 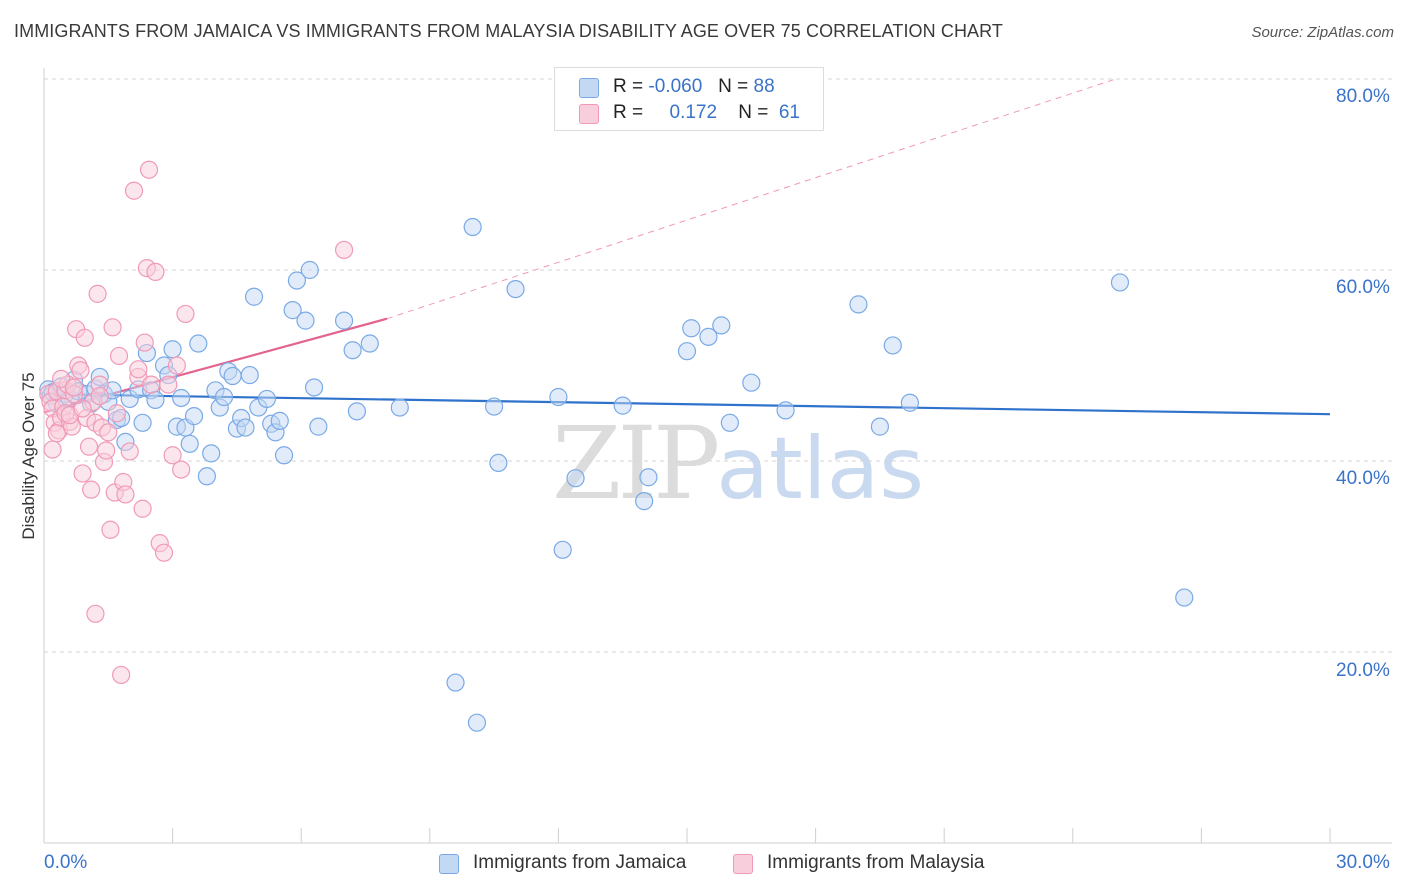 I want to click on series-swatch-malaysia, so click(x=743, y=864).